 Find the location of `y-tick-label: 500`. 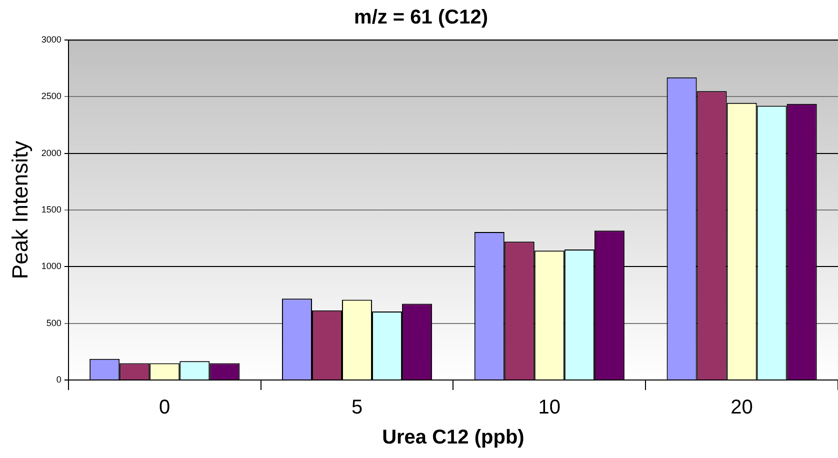

y-tick-label: 500 is located at coordinates (54, 323).